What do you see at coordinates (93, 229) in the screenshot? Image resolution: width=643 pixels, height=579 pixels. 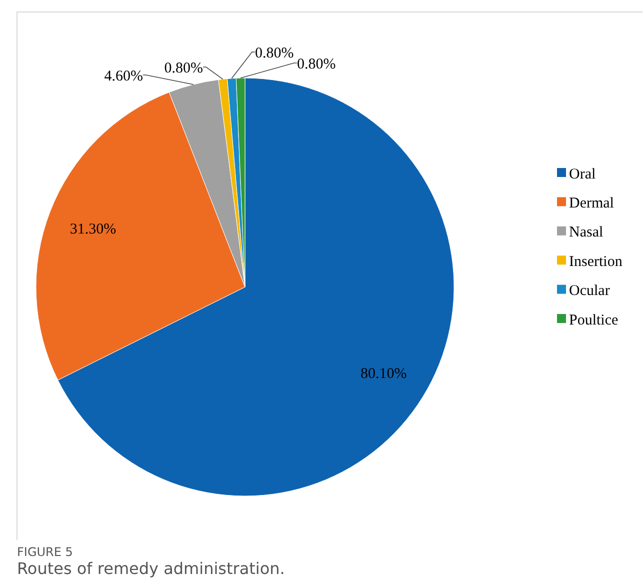 I see `data-label: 31.30%` at bounding box center [93, 229].